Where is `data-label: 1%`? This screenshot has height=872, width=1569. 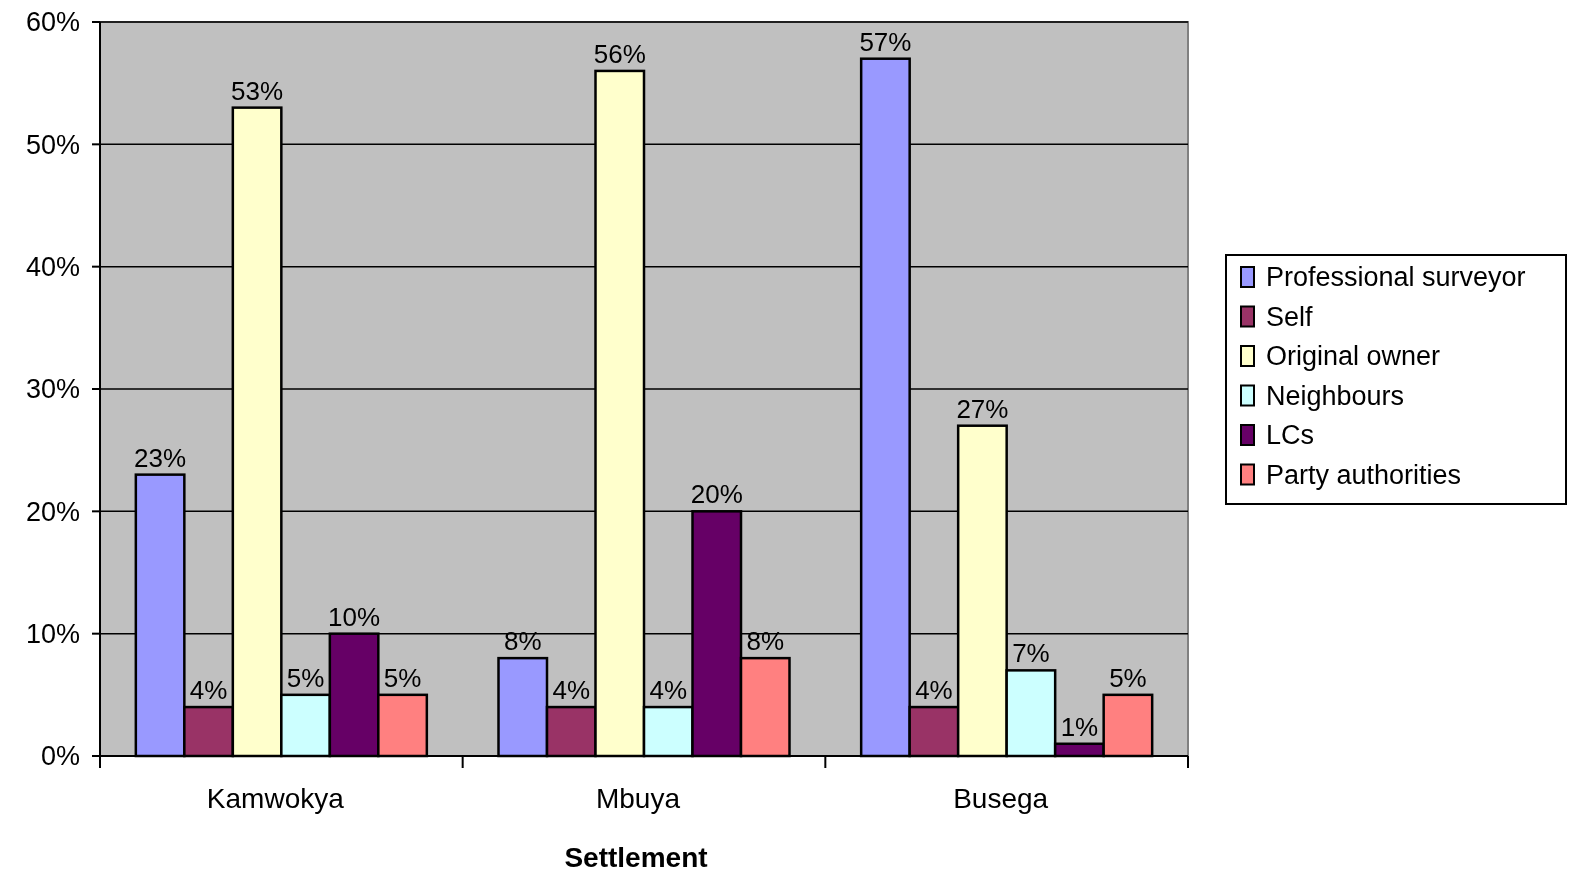 data-label: 1% is located at coordinates (1079, 726).